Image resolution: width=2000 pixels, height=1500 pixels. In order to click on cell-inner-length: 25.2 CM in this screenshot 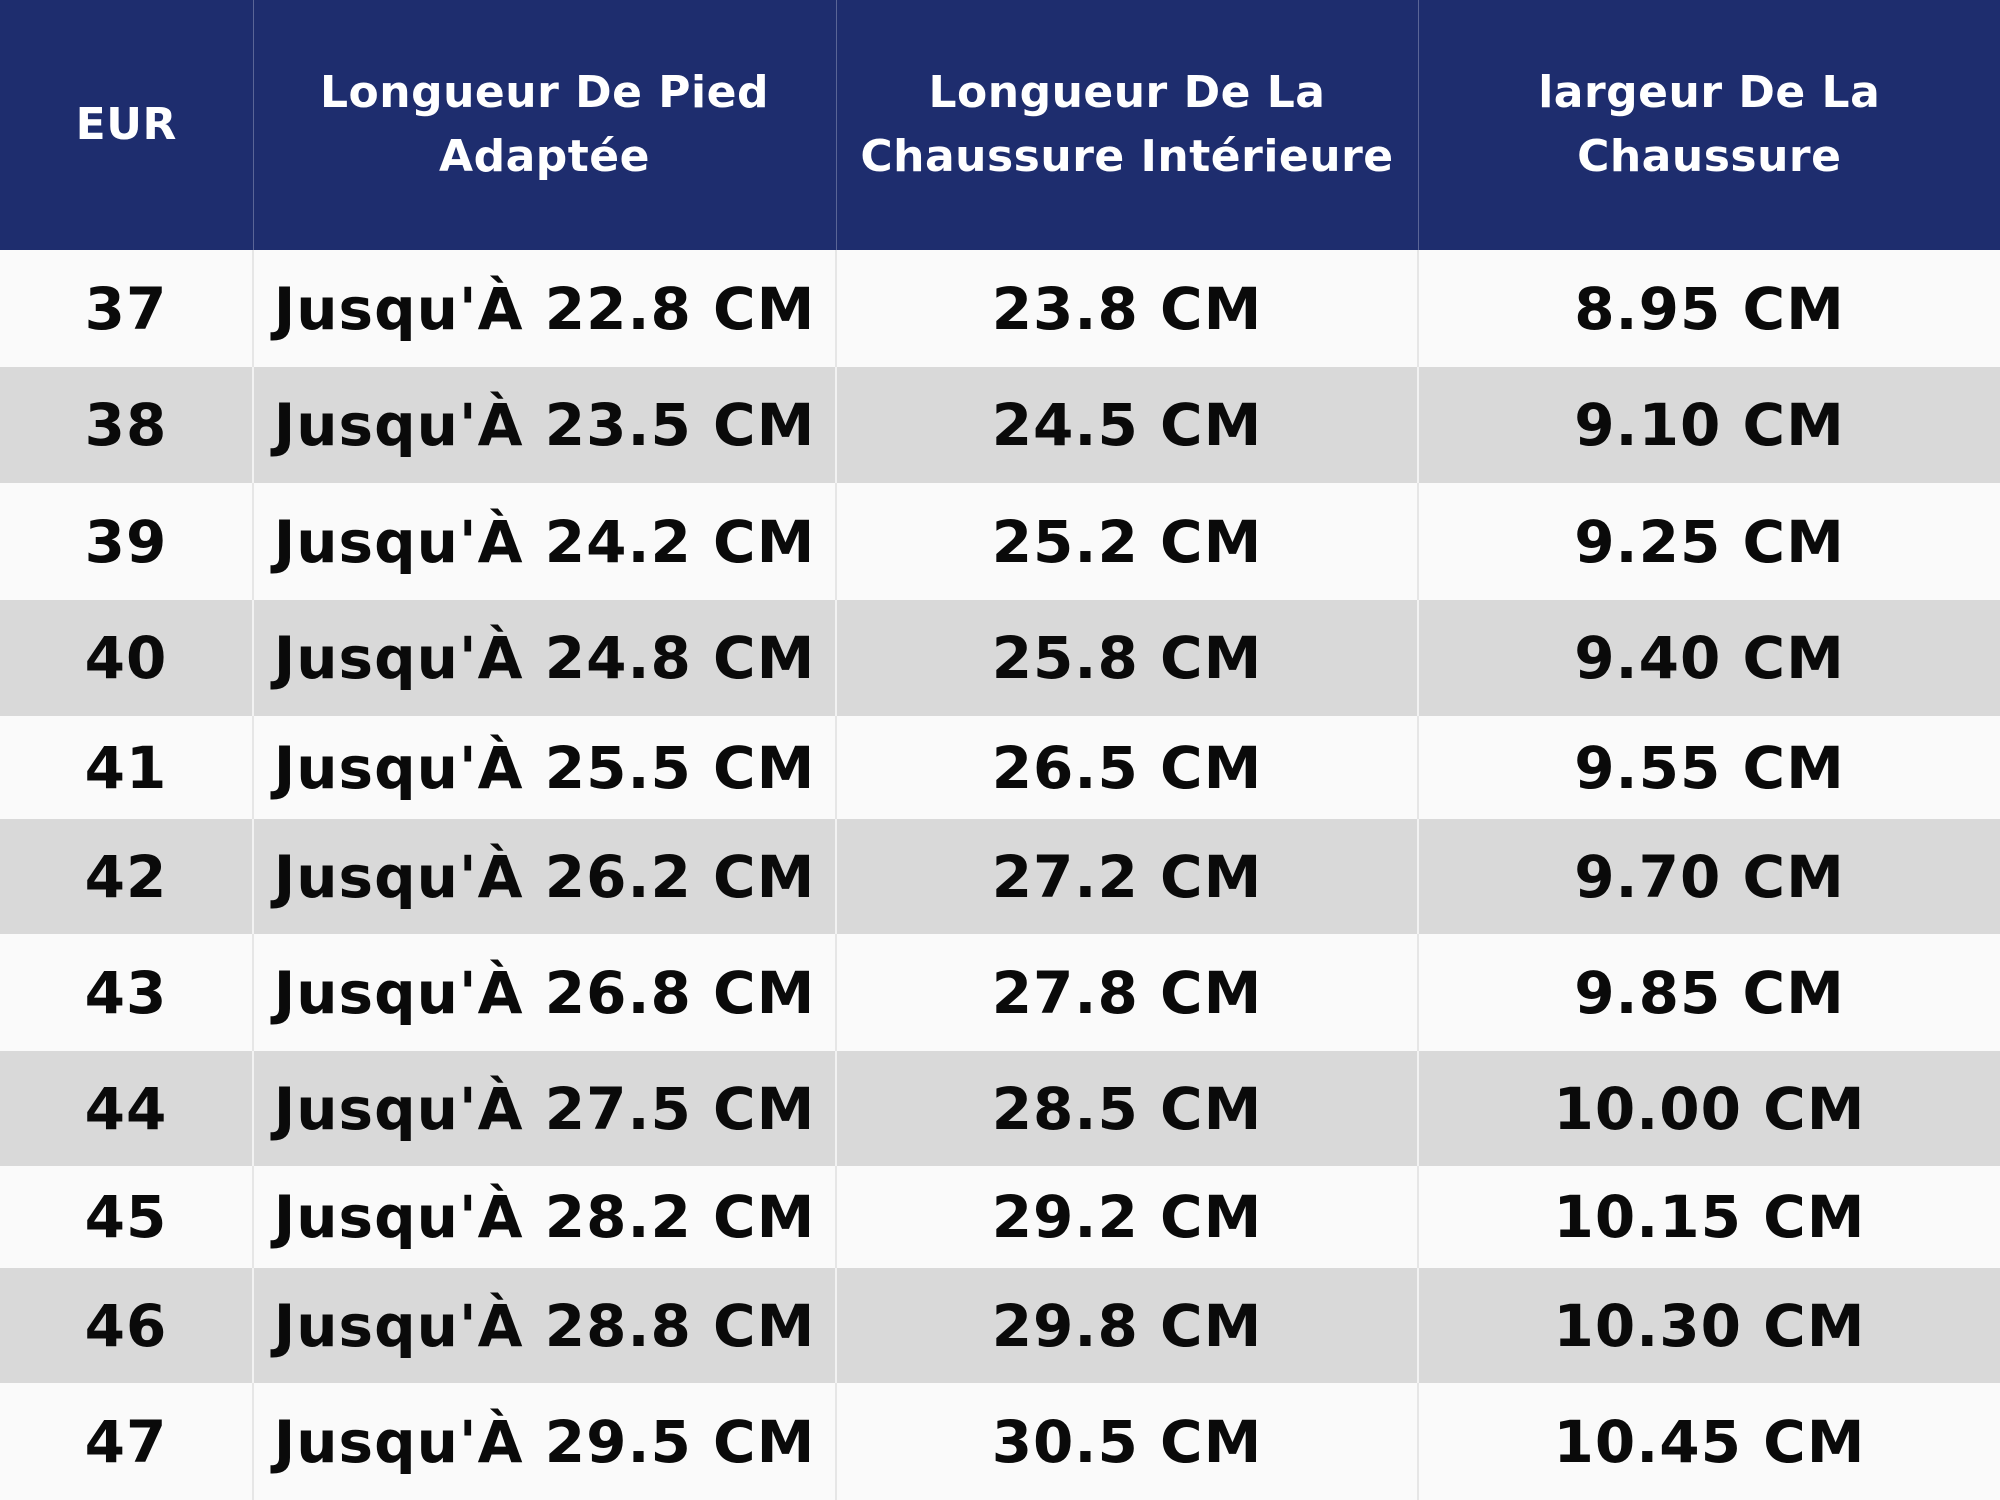, I will do `click(1126, 541)`.